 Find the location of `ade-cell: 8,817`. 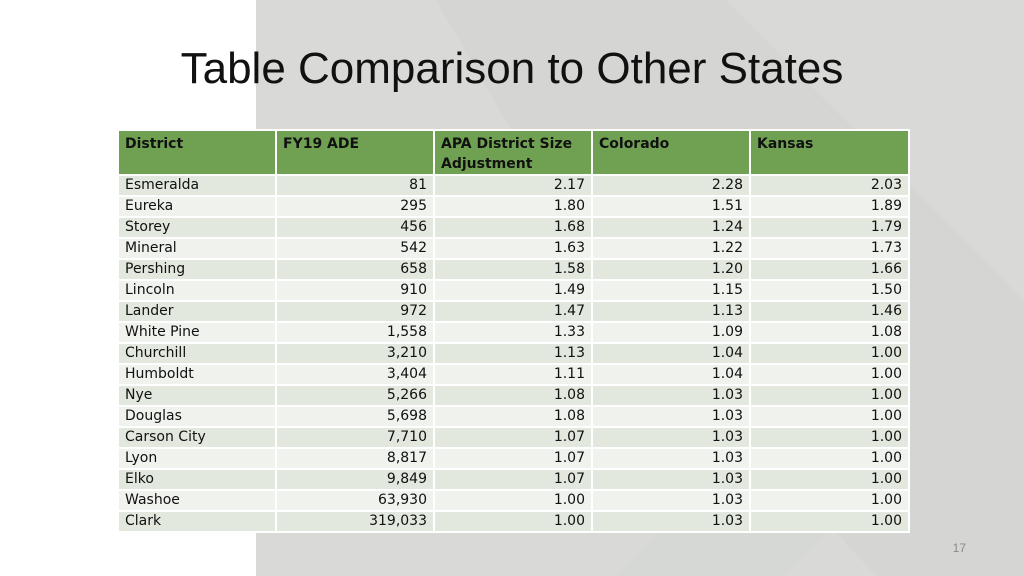

ade-cell: 8,817 is located at coordinates (355, 458).